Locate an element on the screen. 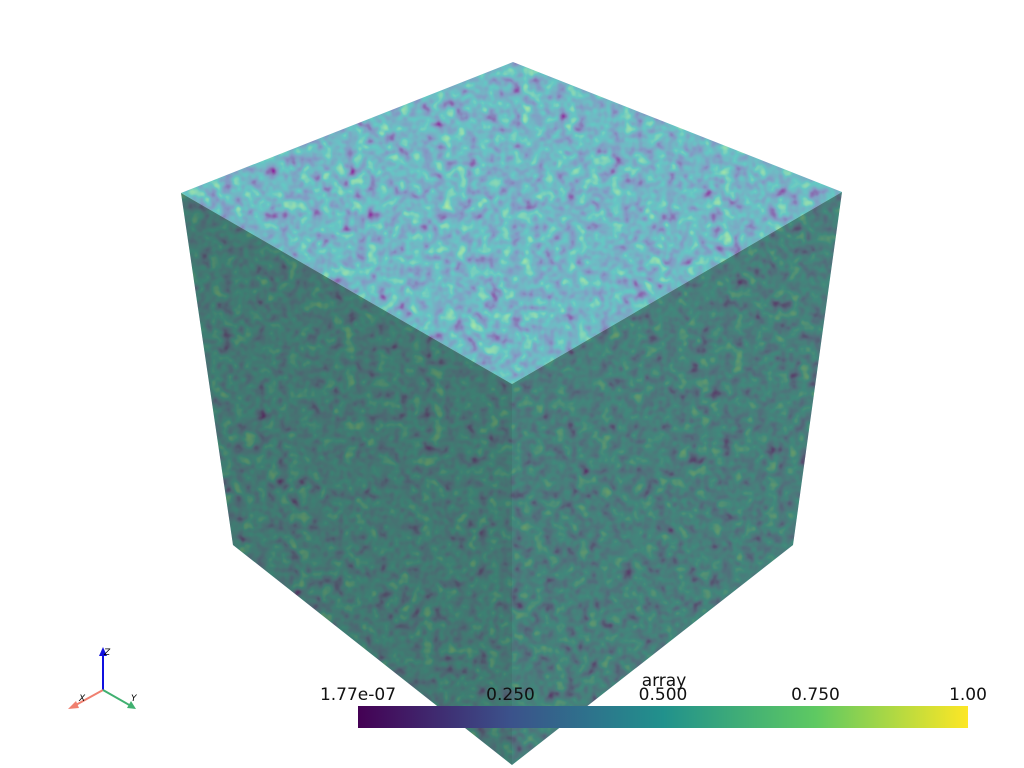  x-arrow is located at coordinates (73, 705).